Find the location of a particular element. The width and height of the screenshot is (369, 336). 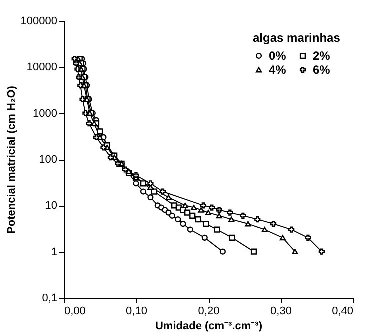

y-tick-label: 100000 is located at coordinates (39, 22).